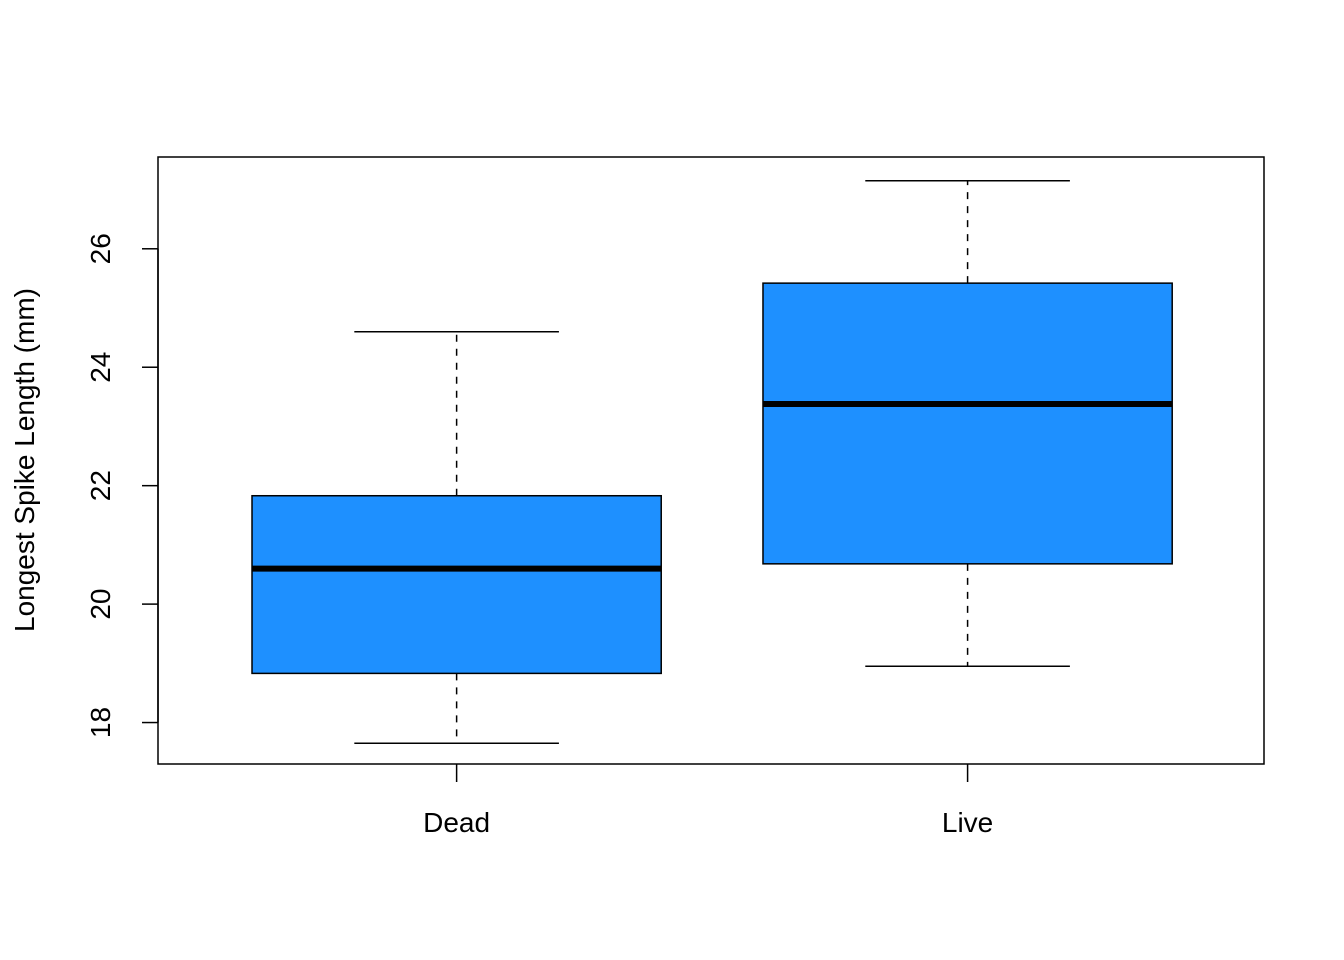 This screenshot has width=1344, height=960. Describe the element at coordinates (100, 722) in the screenshot. I see `y-tick-label: 18` at that location.